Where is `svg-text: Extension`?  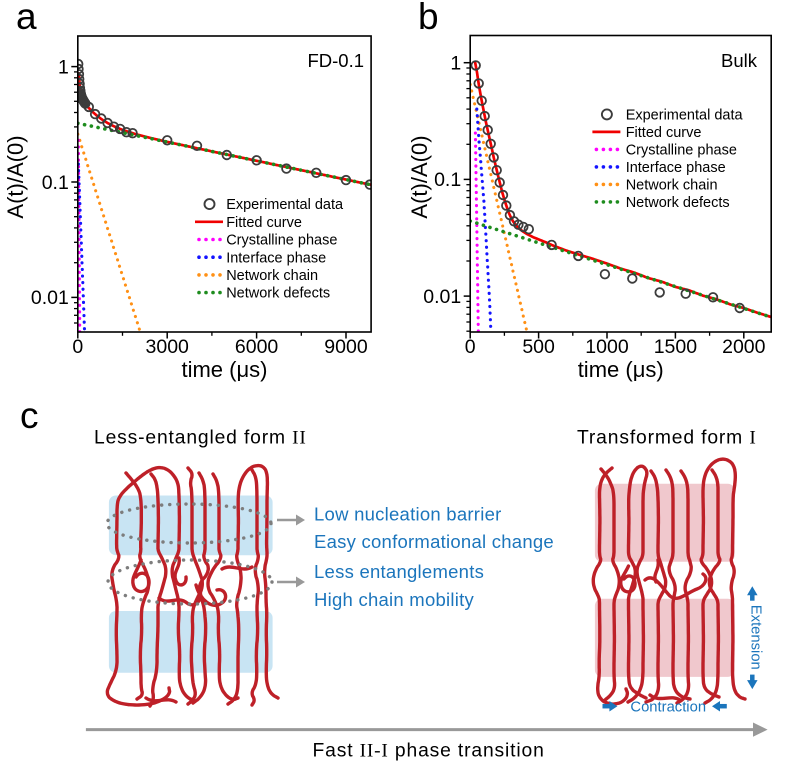
svg-text: Extension is located at coordinates (756, 637).